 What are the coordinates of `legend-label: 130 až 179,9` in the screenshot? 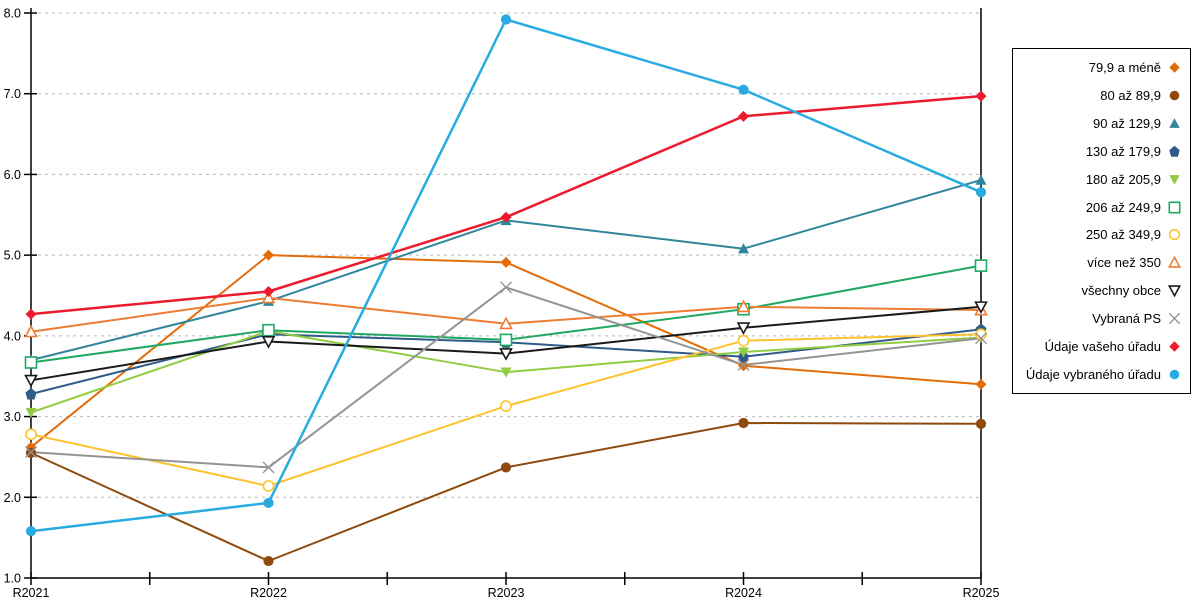 It's located at (1123, 151).